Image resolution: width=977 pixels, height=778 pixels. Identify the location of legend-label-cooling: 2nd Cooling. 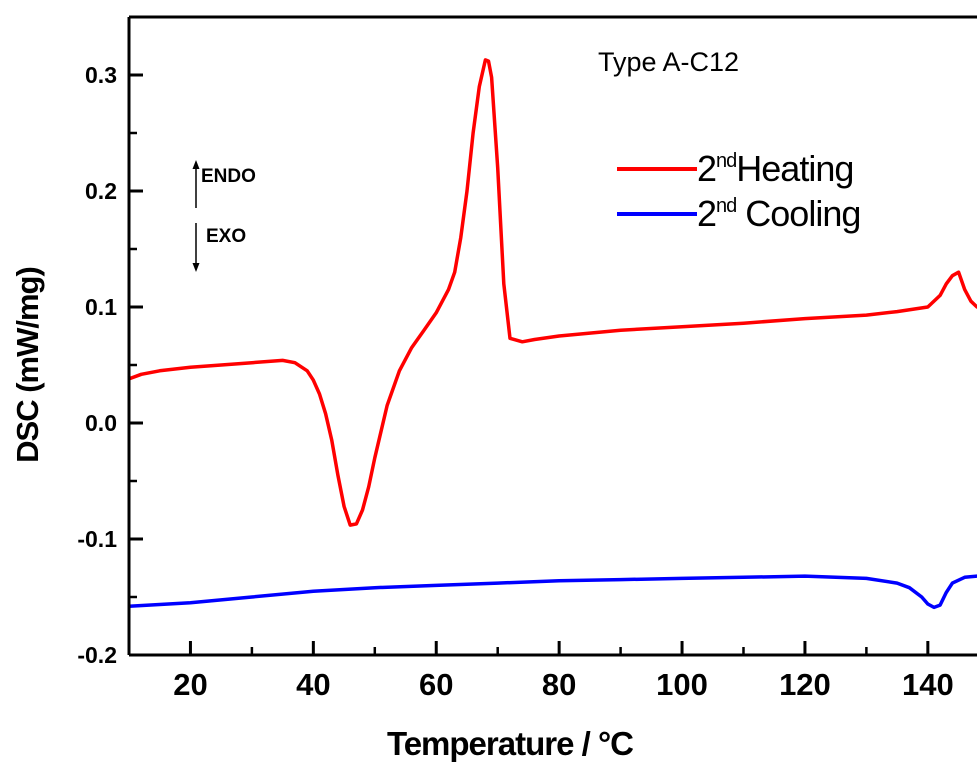
(778, 213).